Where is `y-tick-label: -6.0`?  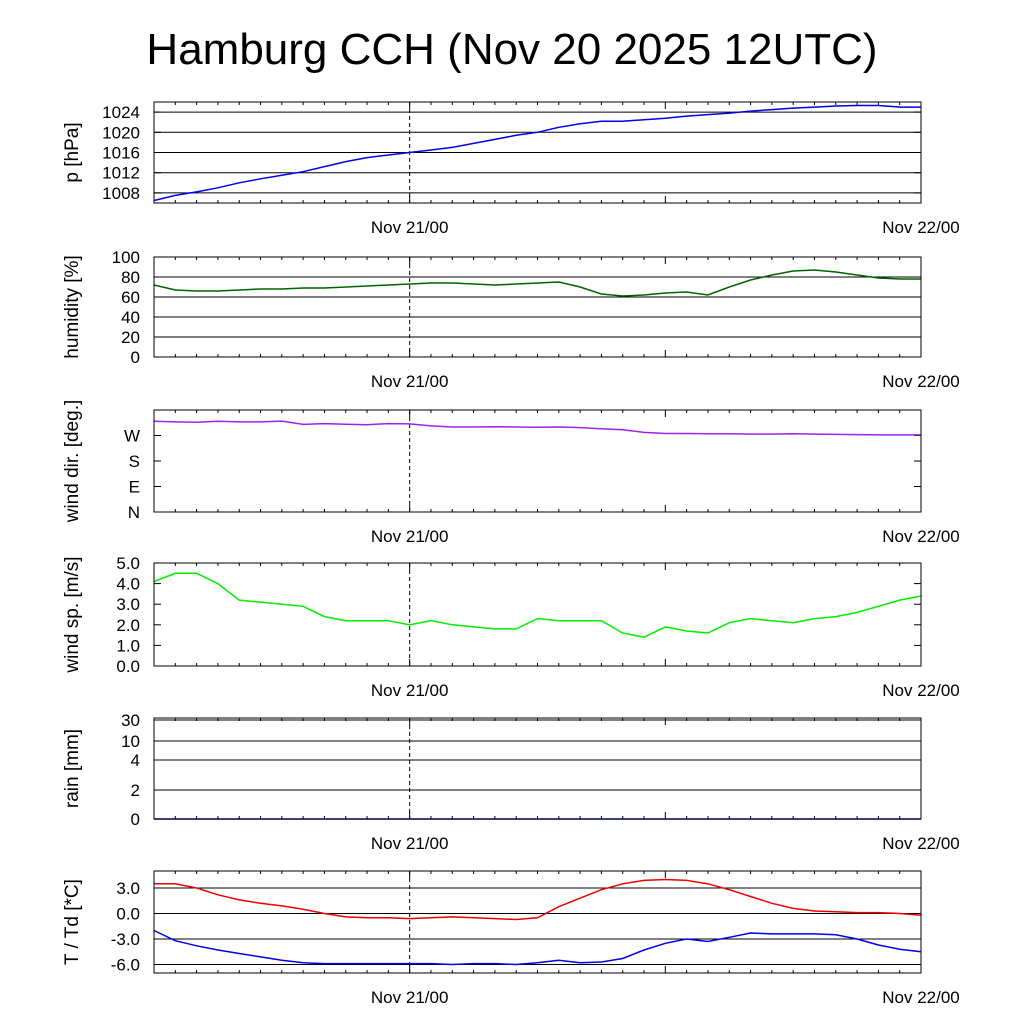
y-tick-label: -6.0 is located at coordinates (125, 965).